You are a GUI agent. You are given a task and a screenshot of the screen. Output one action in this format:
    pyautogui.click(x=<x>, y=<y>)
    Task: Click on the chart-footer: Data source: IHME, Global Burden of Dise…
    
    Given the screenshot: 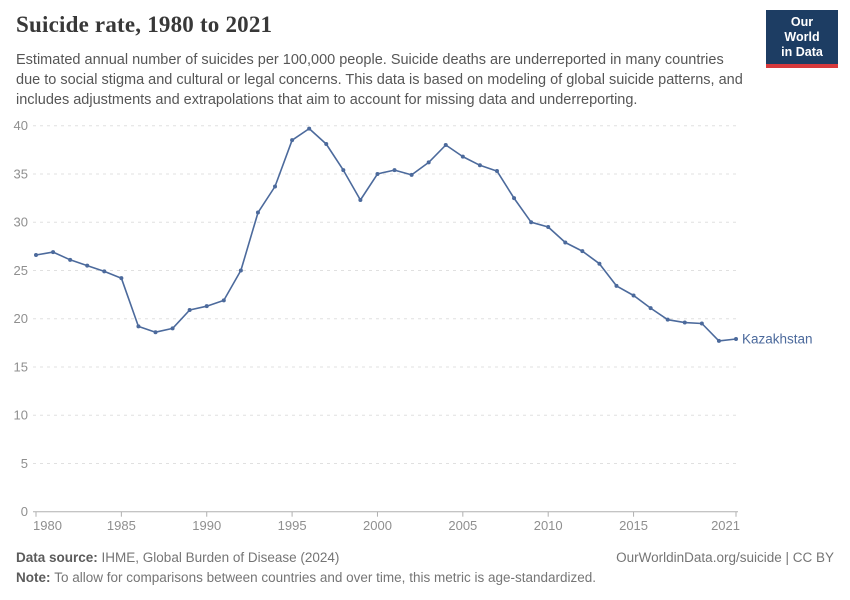 What is the action you would take?
    pyautogui.click(x=425, y=567)
    